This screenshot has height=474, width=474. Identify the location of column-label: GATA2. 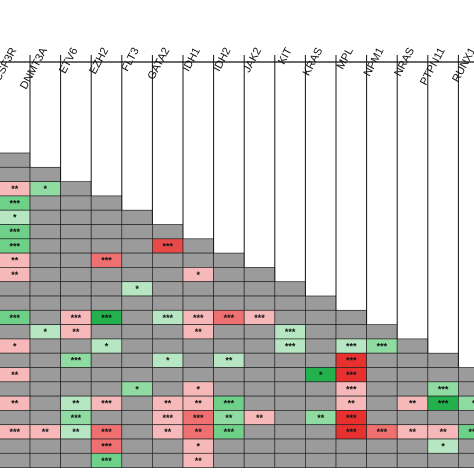
(159, 64).